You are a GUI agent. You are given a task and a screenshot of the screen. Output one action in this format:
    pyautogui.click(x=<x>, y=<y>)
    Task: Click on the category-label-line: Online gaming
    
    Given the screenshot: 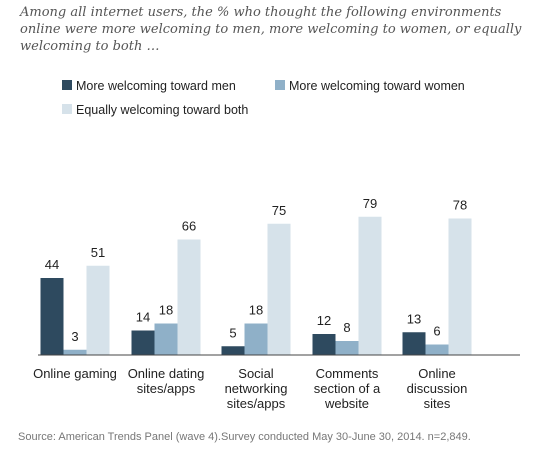 What is the action you would take?
    pyautogui.click(x=75, y=373)
    